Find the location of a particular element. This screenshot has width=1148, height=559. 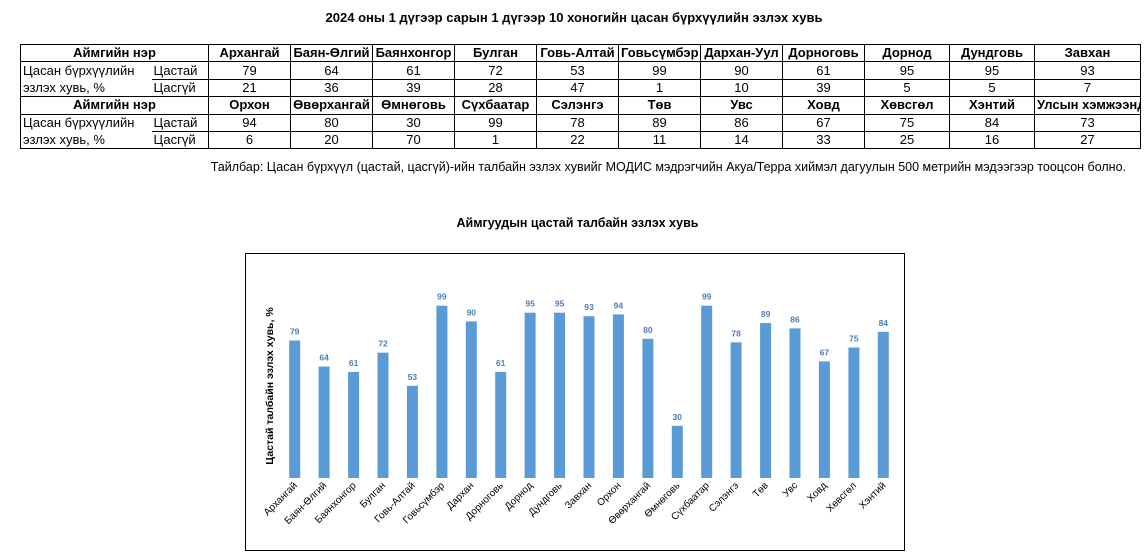

nosnow-value-cell: 20 is located at coordinates (331, 140).